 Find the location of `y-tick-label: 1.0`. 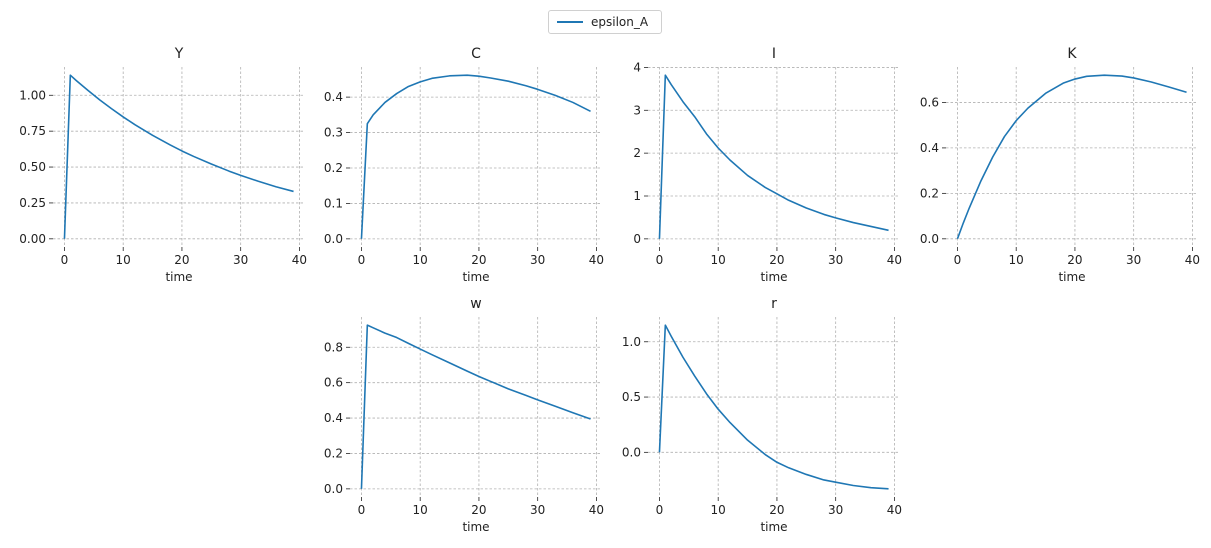

y-tick-label: 1.0 is located at coordinates (631, 342).